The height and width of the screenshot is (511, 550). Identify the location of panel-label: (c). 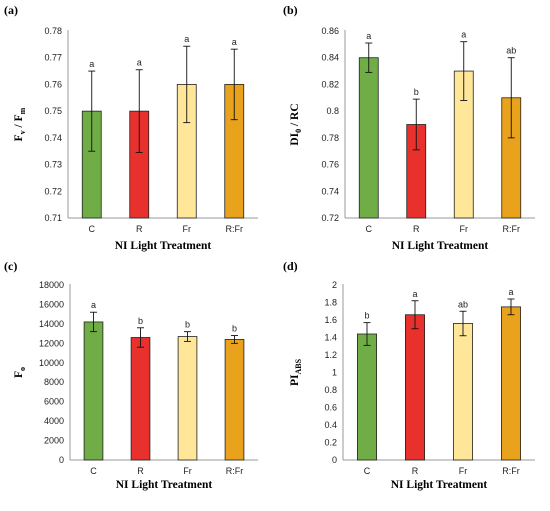
(10, 266).